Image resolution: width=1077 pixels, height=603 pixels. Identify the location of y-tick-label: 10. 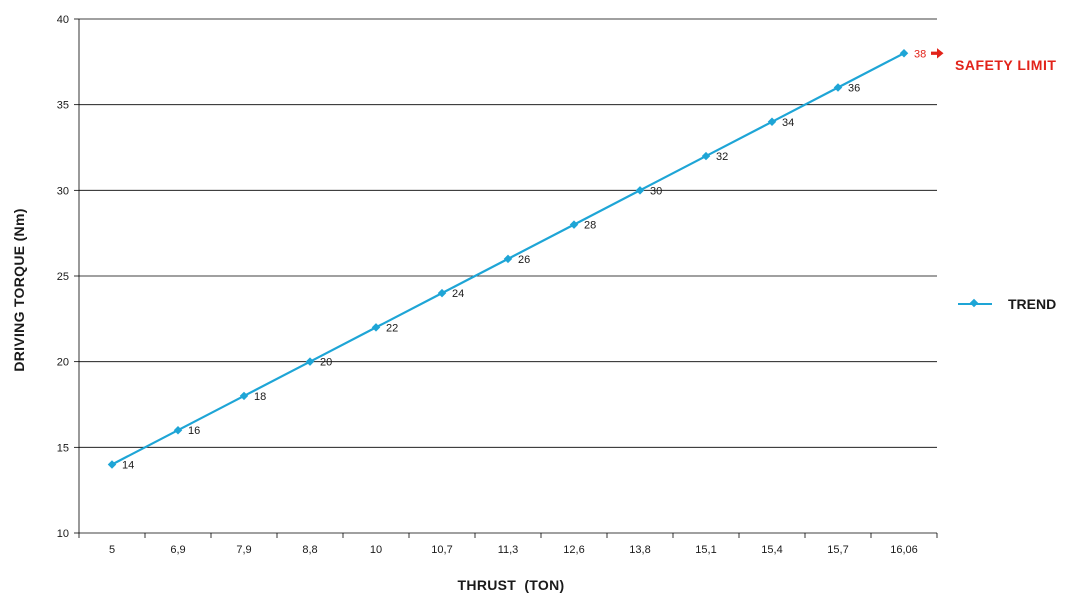
(63, 534).